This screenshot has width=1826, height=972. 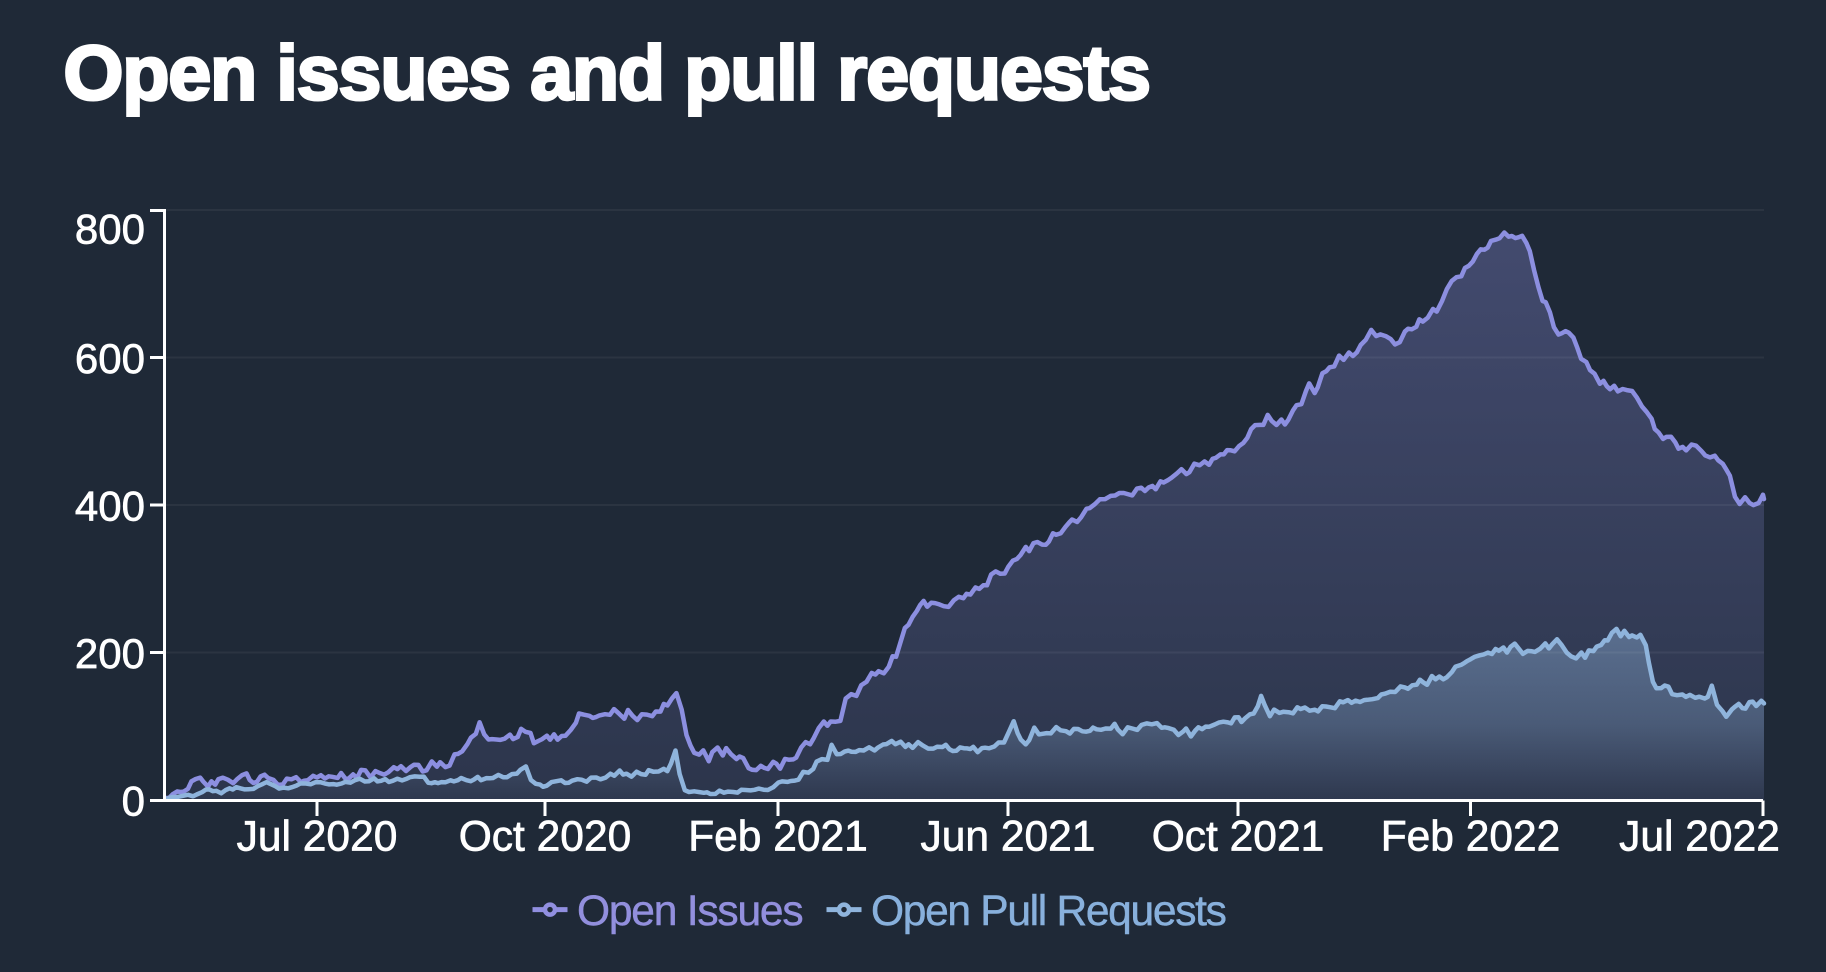 What do you see at coordinates (689, 911) in the screenshot?
I see `svg-text: Open Issues` at bounding box center [689, 911].